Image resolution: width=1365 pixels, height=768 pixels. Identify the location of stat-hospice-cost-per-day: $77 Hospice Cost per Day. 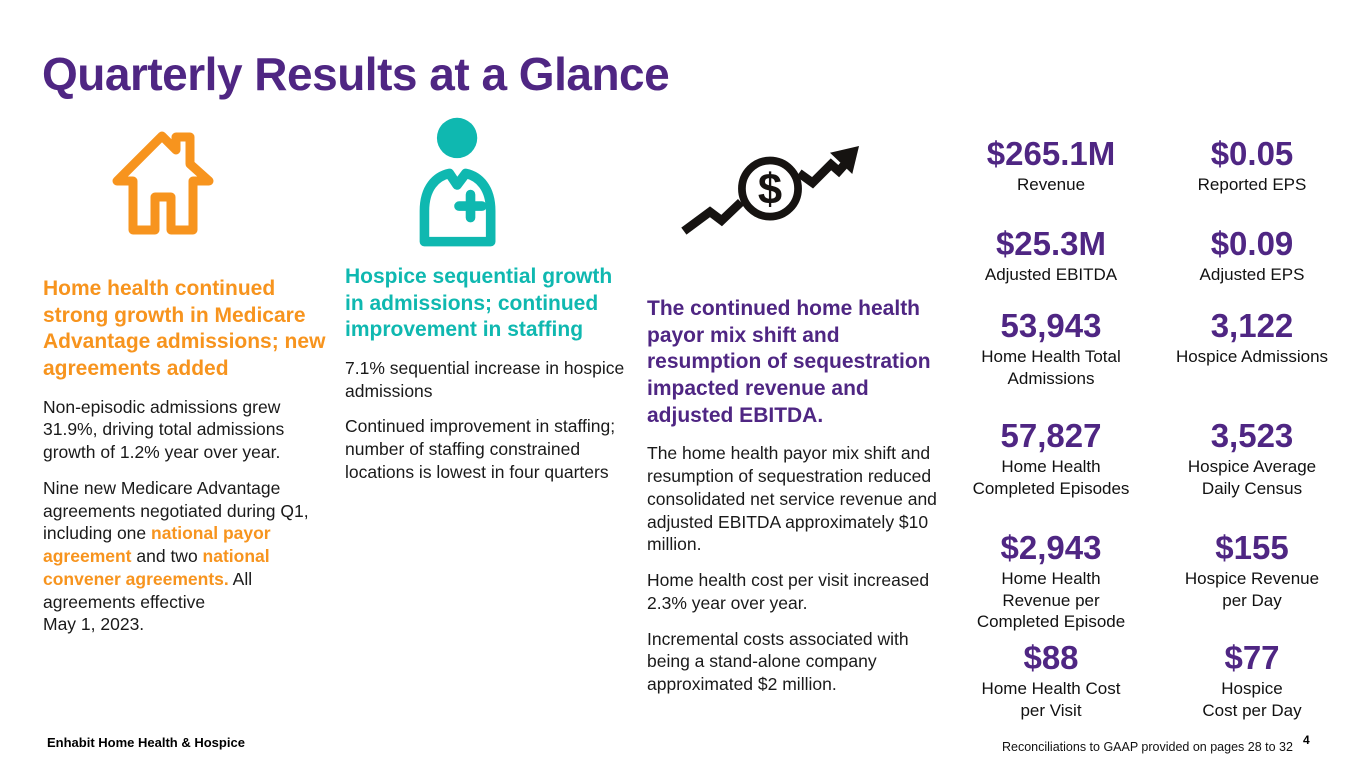
(1252, 680).